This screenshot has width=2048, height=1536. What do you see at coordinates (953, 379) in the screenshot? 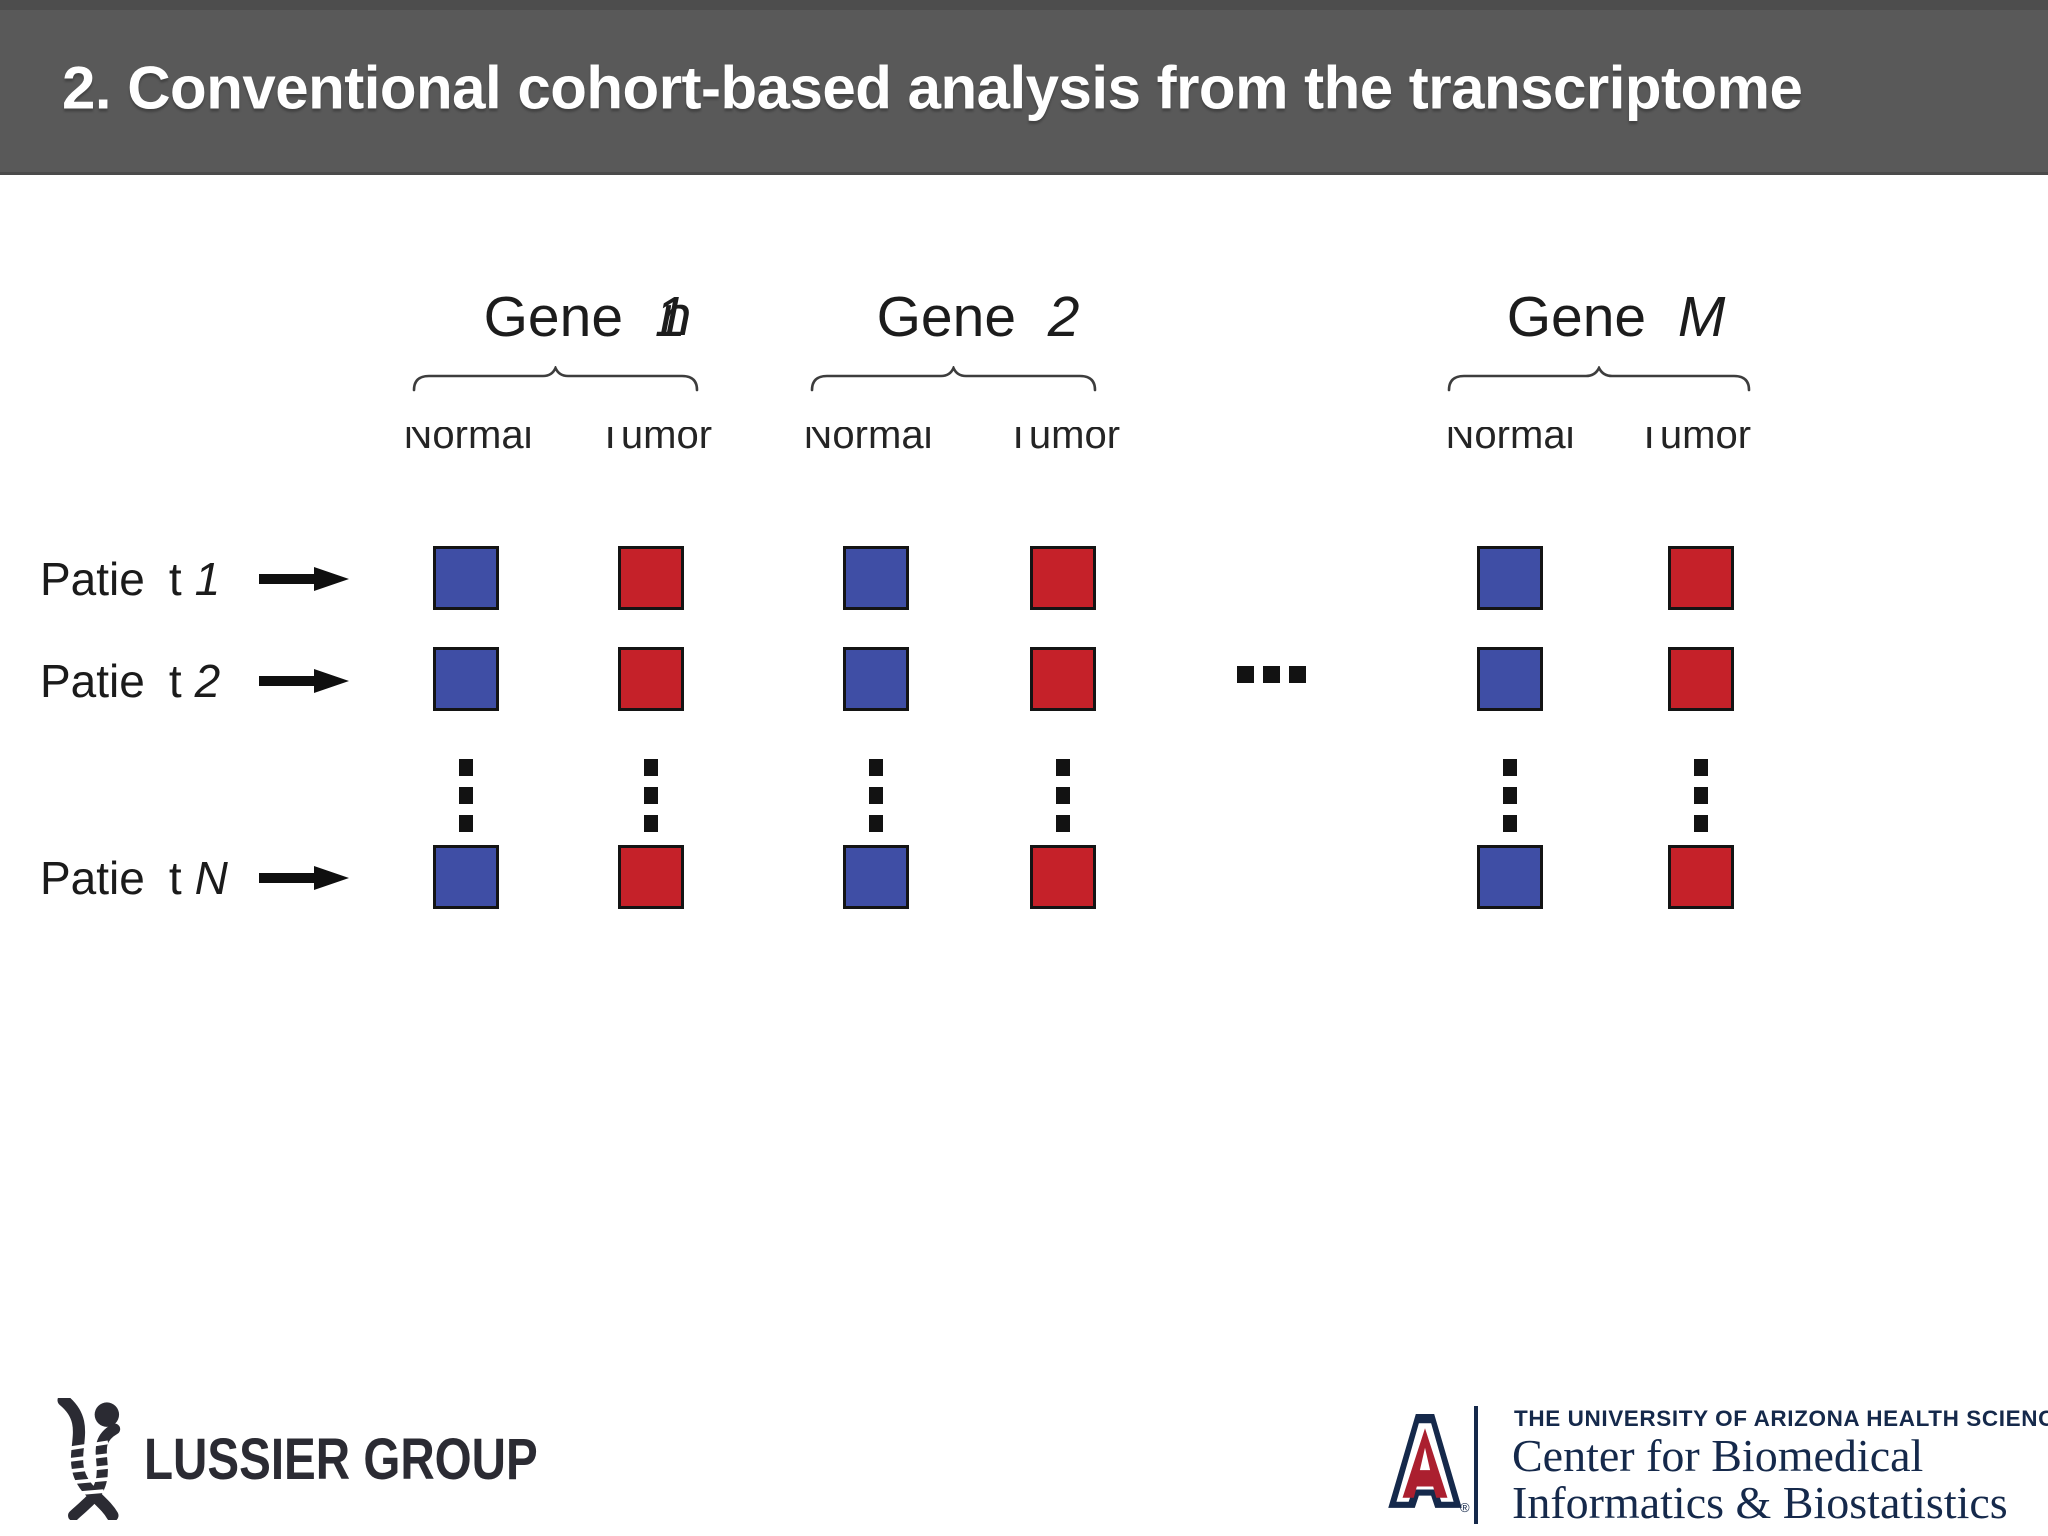
I see `gene-2-brace` at bounding box center [953, 379].